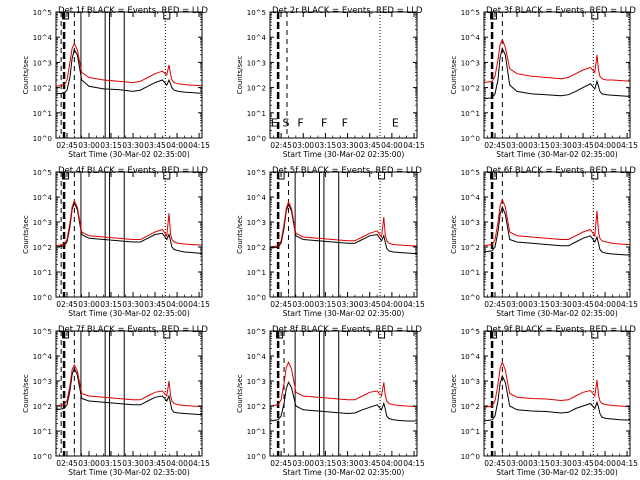 This screenshot has height=480, width=640. Describe the element at coordinates (133, 11) in the screenshot. I see `panel-title: Det 1f BLACK = Events, RED = LLD` at that location.